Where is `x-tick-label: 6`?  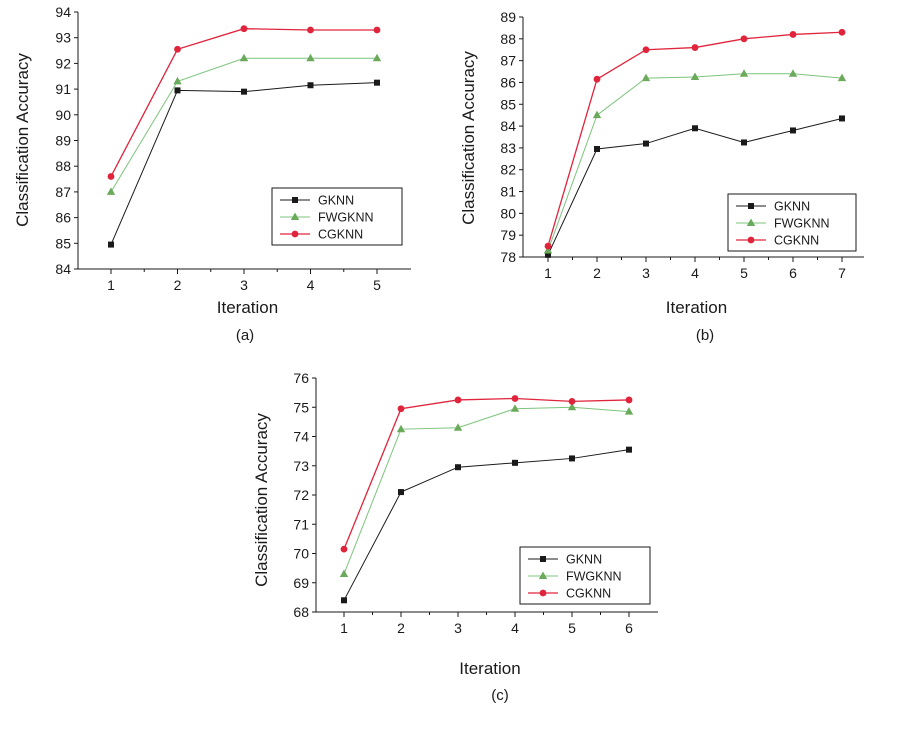
x-tick-label: 6 is located at coordinates (629, 628).